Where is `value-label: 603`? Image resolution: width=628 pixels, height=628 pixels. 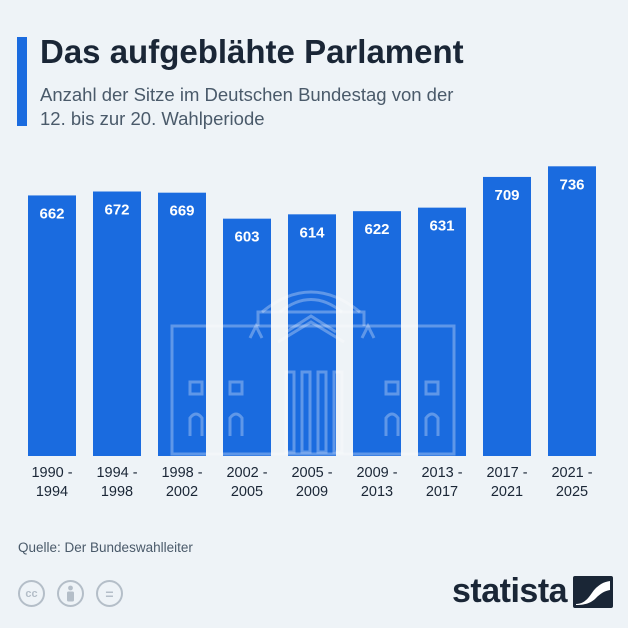
value-label: 603 is located at coordinates (246, 237).